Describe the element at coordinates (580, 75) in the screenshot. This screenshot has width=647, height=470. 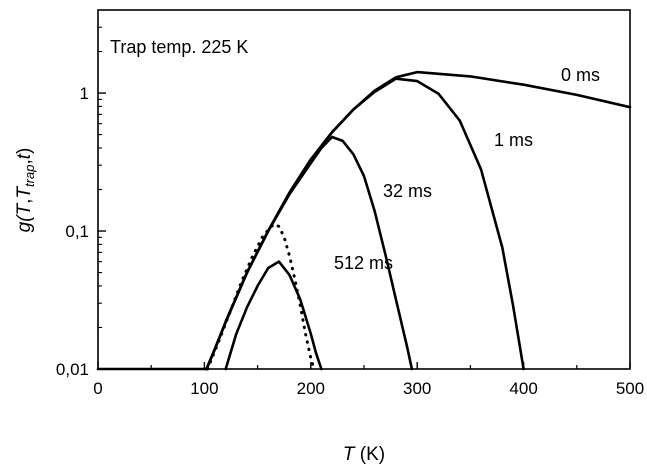
I see `annotation-0ms: 0 ms` at that location.